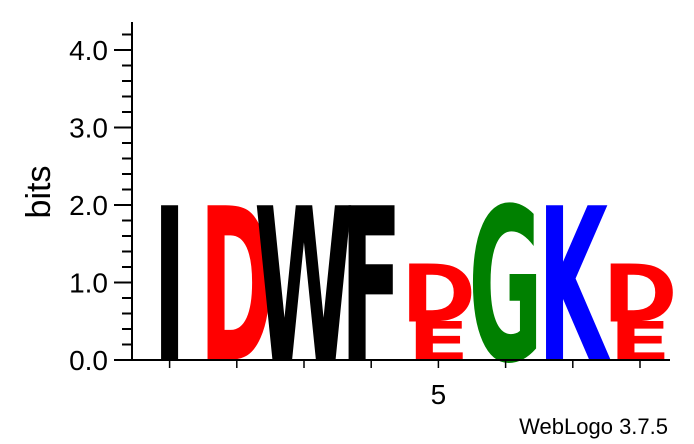  Describe the element at coordinates (88, 360) in the screenshot. I see `y-tick-label: 0.0` at that location.